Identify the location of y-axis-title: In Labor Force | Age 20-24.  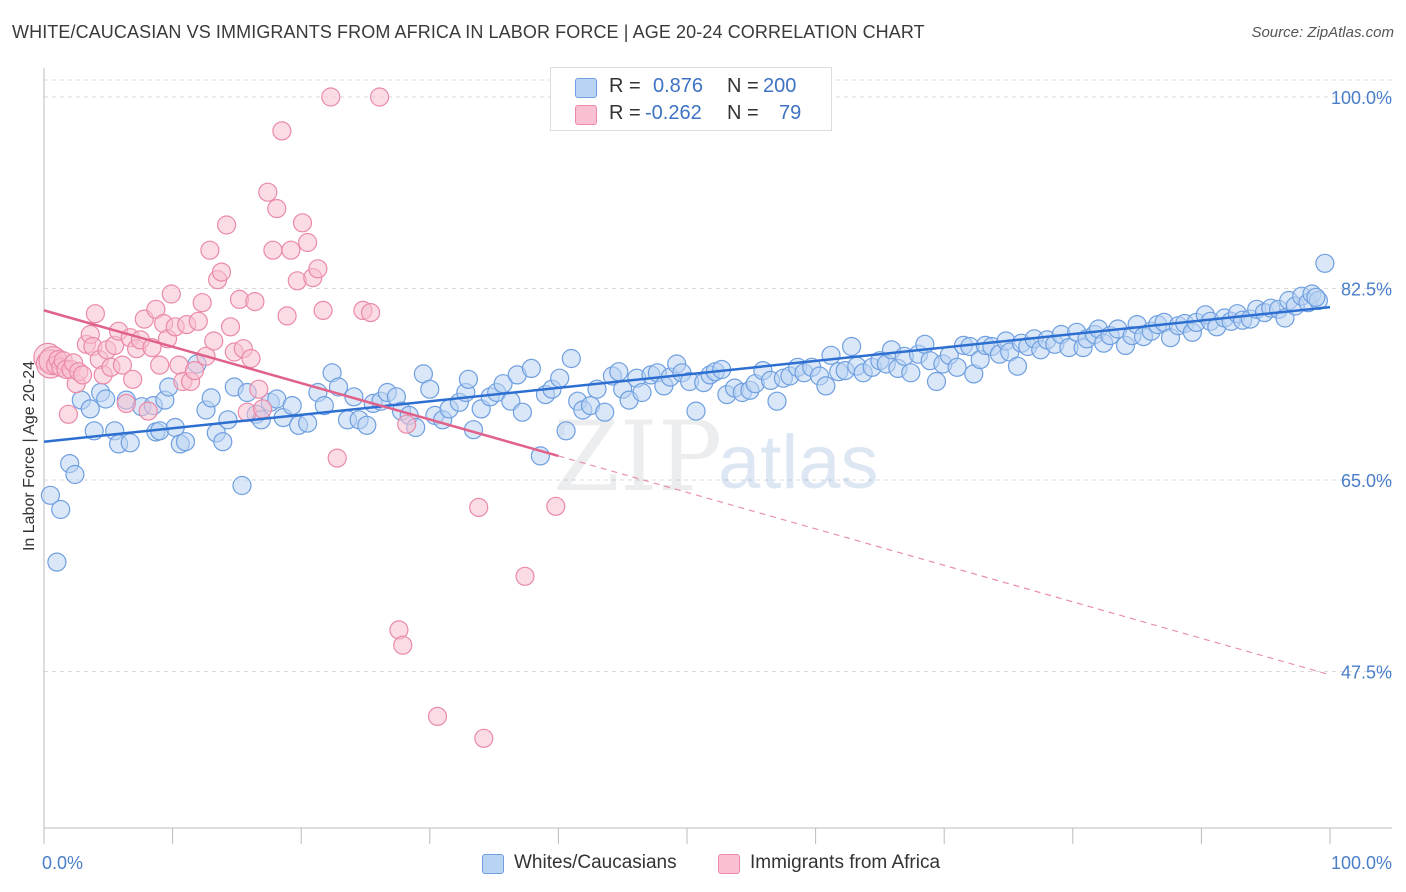
(29, 456).